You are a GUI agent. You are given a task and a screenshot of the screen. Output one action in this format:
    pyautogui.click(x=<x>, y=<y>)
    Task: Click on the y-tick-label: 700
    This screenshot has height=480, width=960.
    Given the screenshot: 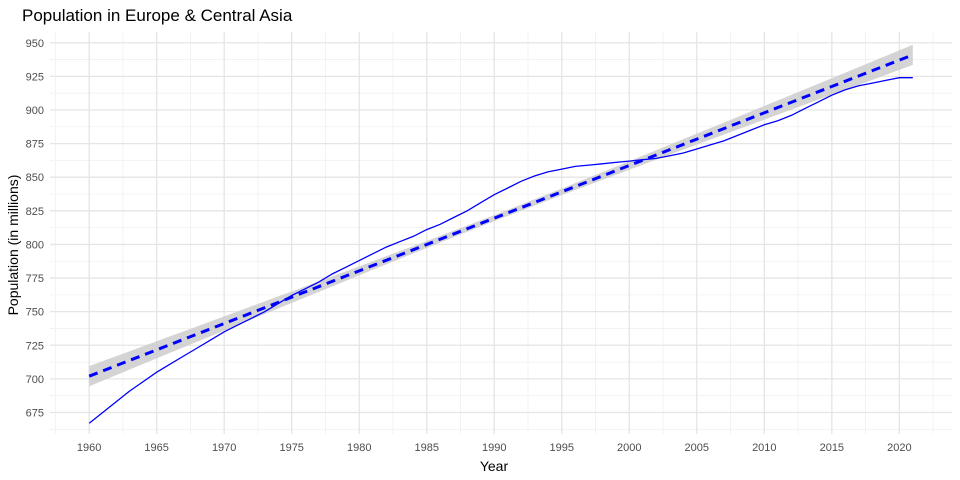 What is the action you would take?
    pyautogui.click(x=35, y=380)
    